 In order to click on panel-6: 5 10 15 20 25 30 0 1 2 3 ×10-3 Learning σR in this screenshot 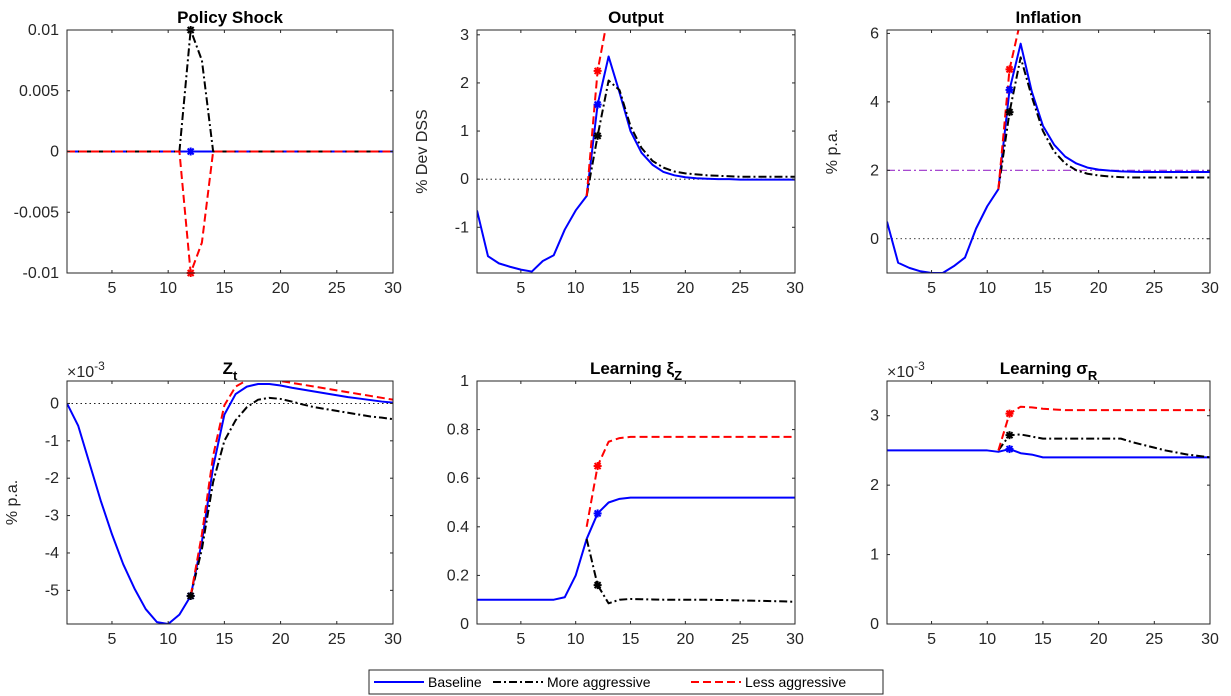, I will do `click(1044, 503)`.